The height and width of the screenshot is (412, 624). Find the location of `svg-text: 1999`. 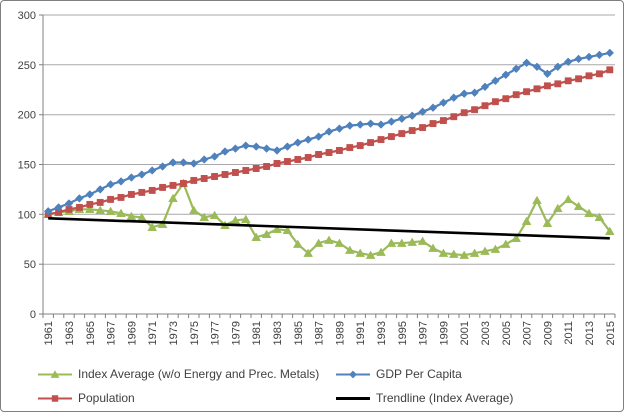

svg-text: 1999 is located at coordinates (444, 333).